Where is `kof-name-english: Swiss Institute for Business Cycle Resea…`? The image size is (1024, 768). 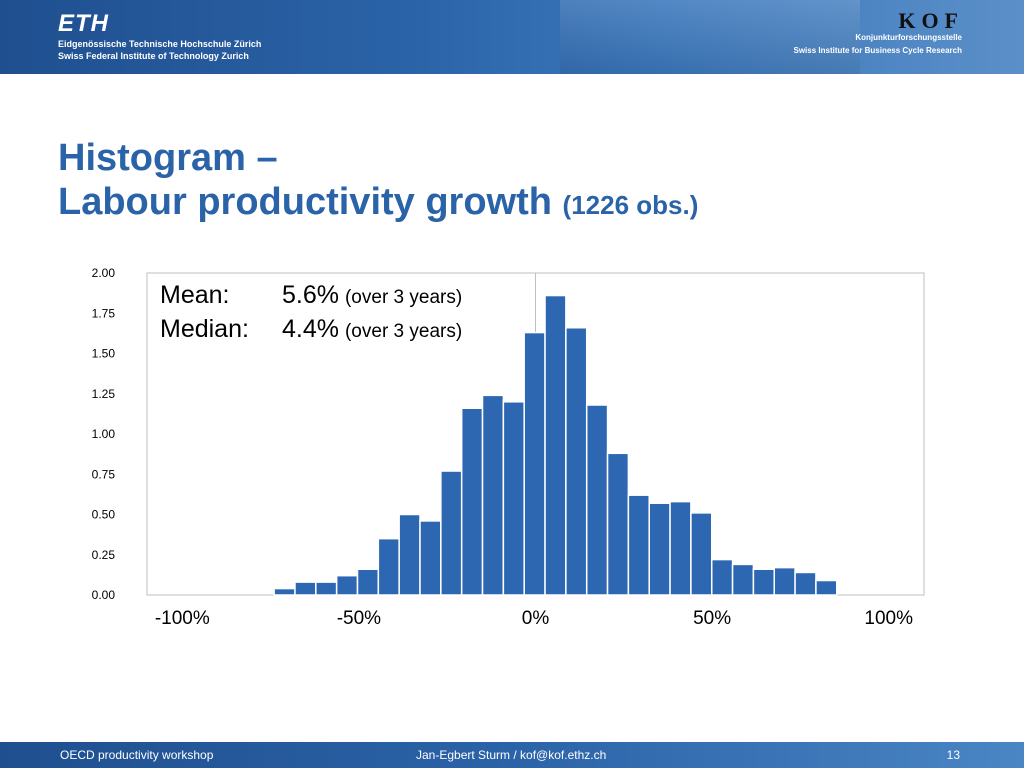
kof-name-english: Swiss Institute for Business Cycle Resea… is located at coordinates (877, 50).